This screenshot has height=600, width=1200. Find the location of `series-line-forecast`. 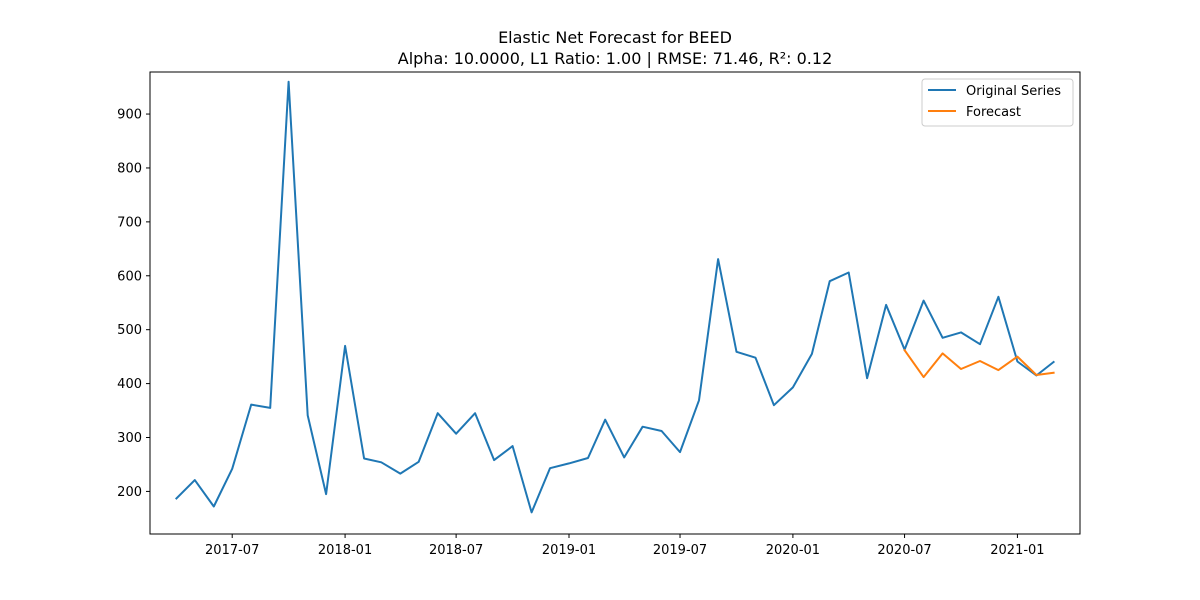

series-line-forecast is located at coordinates (979, 363).